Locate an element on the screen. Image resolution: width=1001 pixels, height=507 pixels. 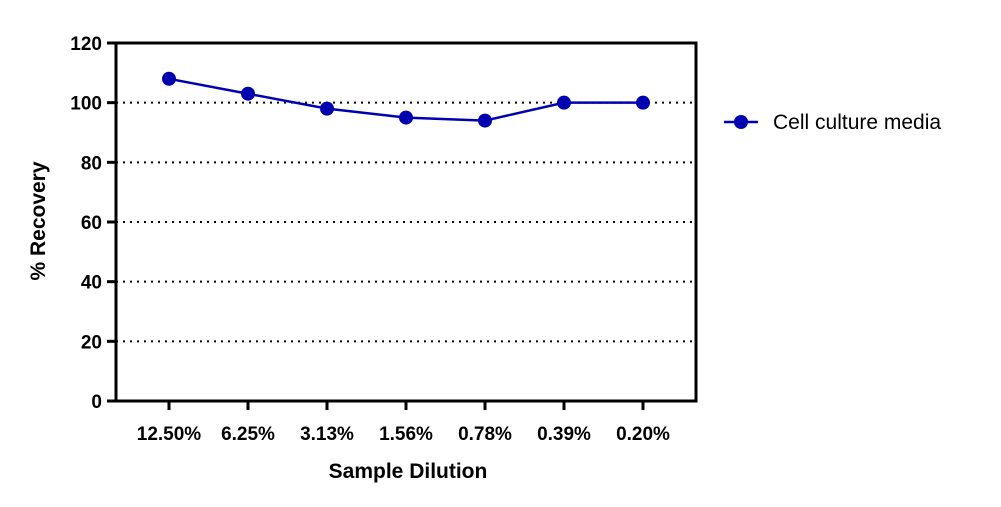
x-tick-label: 3.13% is located at coordinates (327, 434).